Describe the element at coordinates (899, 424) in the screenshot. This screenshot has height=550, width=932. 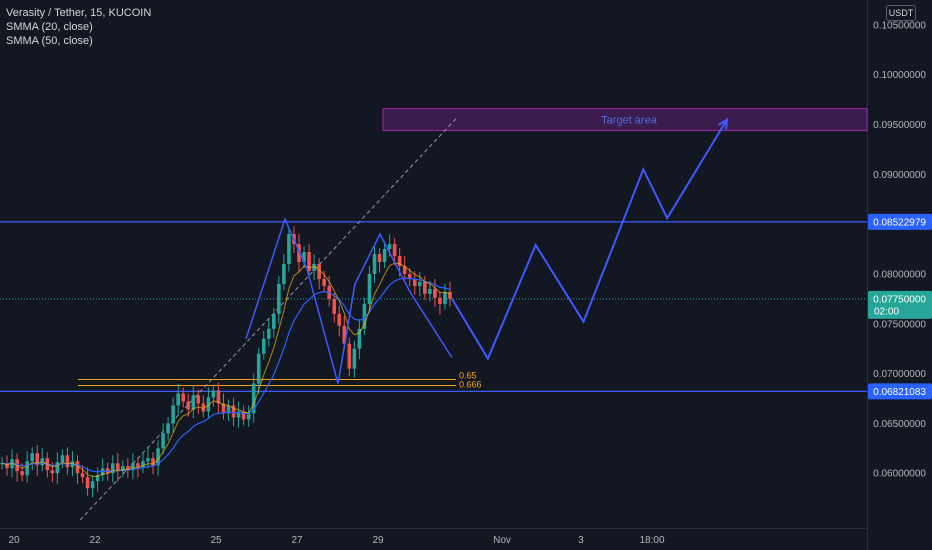
I see `y-tick-label: 0.06500000` at that location.